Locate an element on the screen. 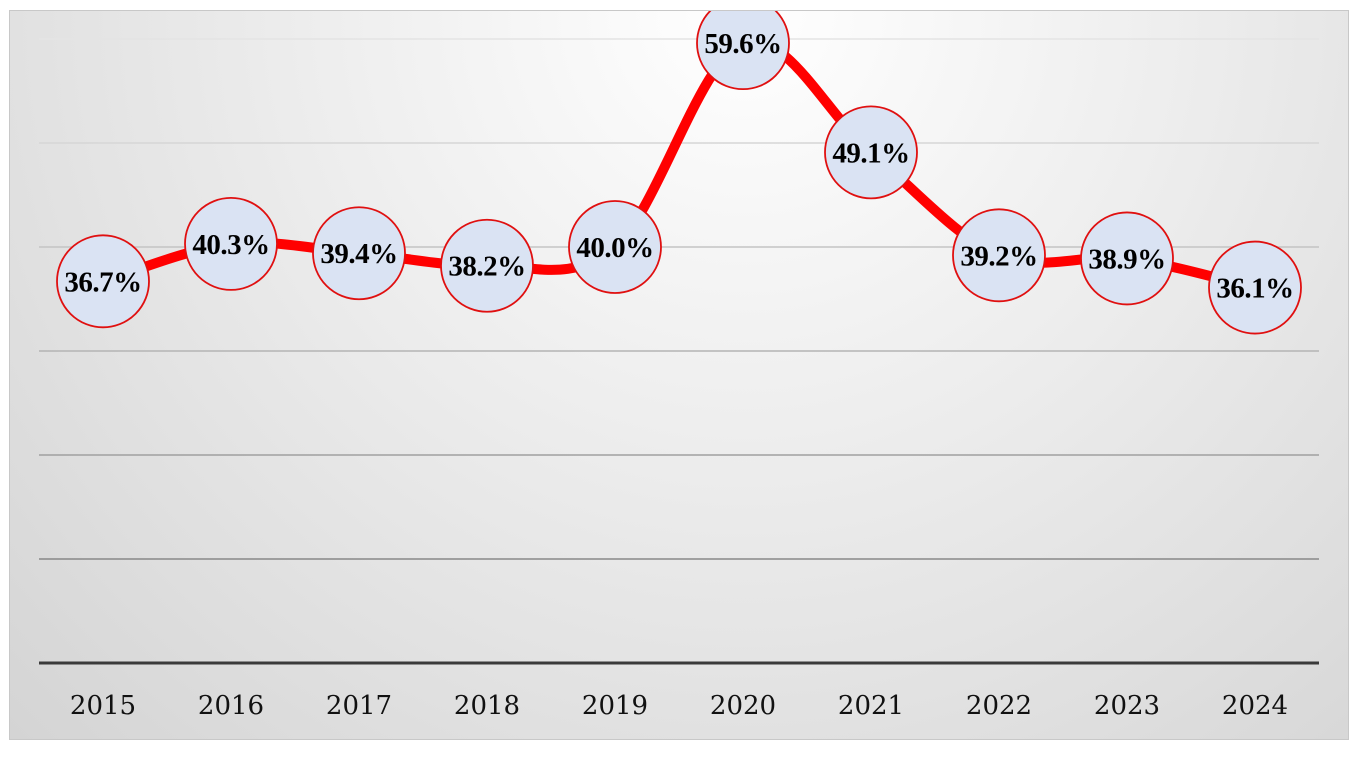 The height and width of the screenshot is (760, 1362). data-label: 40.0% is located at coordinates (614, 248).